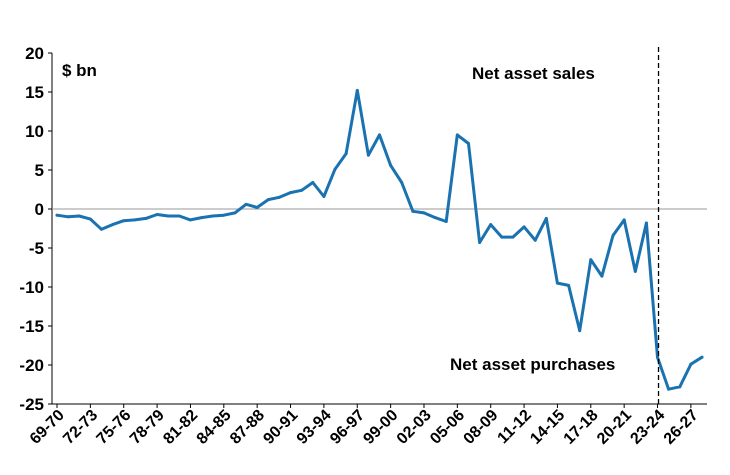 This screenshot has width=730, height=475. What do you see at coordinates (31, 287) in the screenshot?
I see `y-tick-label: -10` at bounding box center [31, 287].